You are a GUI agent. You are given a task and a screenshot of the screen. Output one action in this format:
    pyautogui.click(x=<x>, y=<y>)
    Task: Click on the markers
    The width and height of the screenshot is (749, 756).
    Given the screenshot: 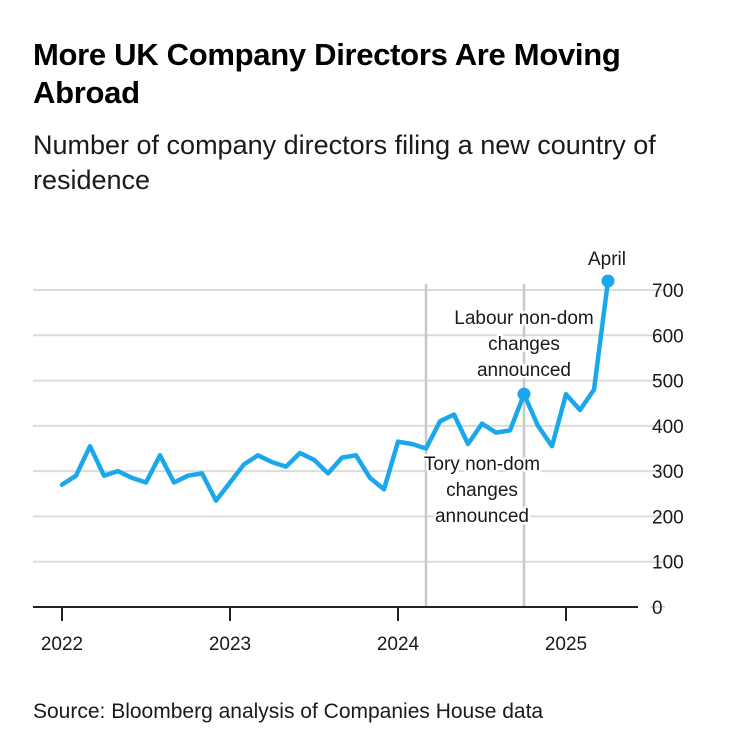 What is the action you would take?
    pyautogui.click(x=566, y=337)
    